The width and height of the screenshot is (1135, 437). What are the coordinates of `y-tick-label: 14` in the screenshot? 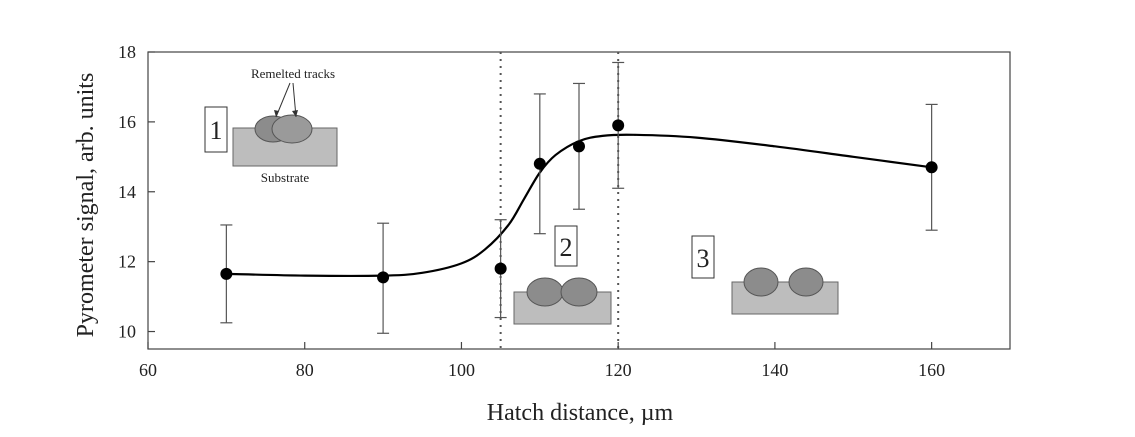 It's located at (127, 192).